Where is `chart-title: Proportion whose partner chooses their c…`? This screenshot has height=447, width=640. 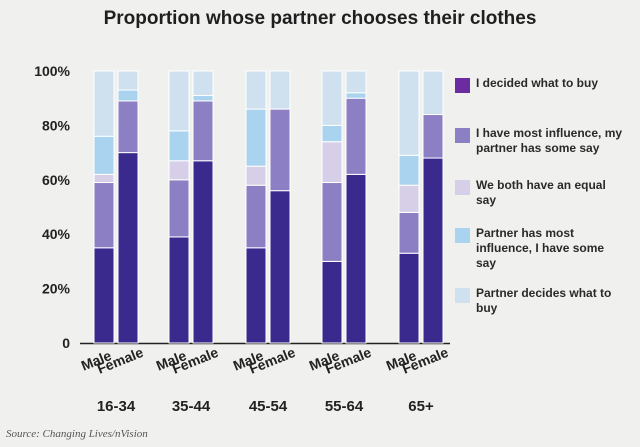 chart-title: Proportion whose partner chooses their c… is located at coordinates (320, 18).